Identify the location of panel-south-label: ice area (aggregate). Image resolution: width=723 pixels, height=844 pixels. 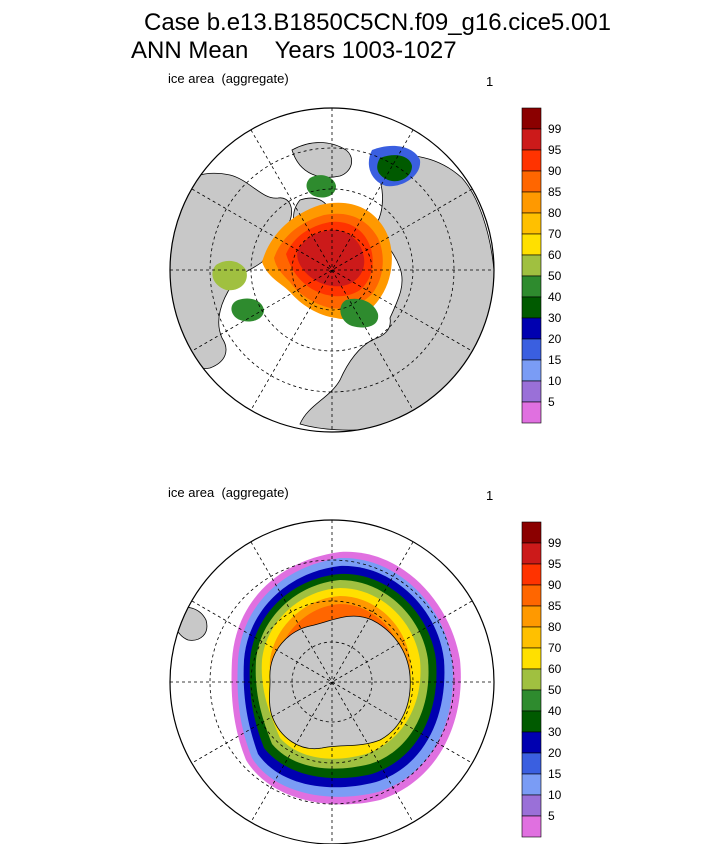
(228, 492).